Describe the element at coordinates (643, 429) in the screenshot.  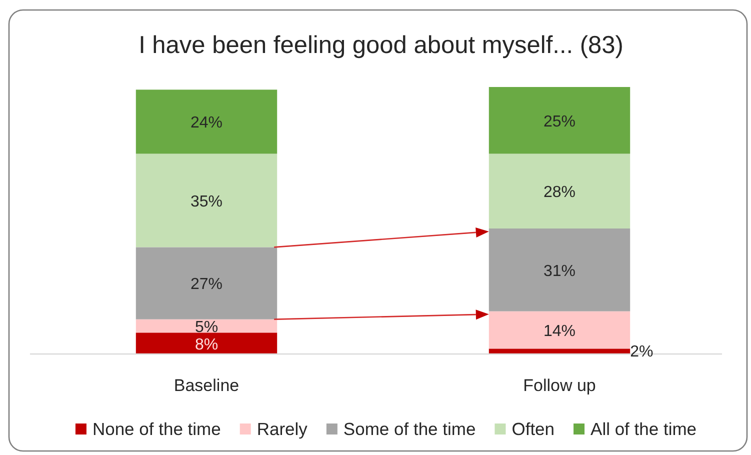
I see `legend-label: All of the time` at that location.